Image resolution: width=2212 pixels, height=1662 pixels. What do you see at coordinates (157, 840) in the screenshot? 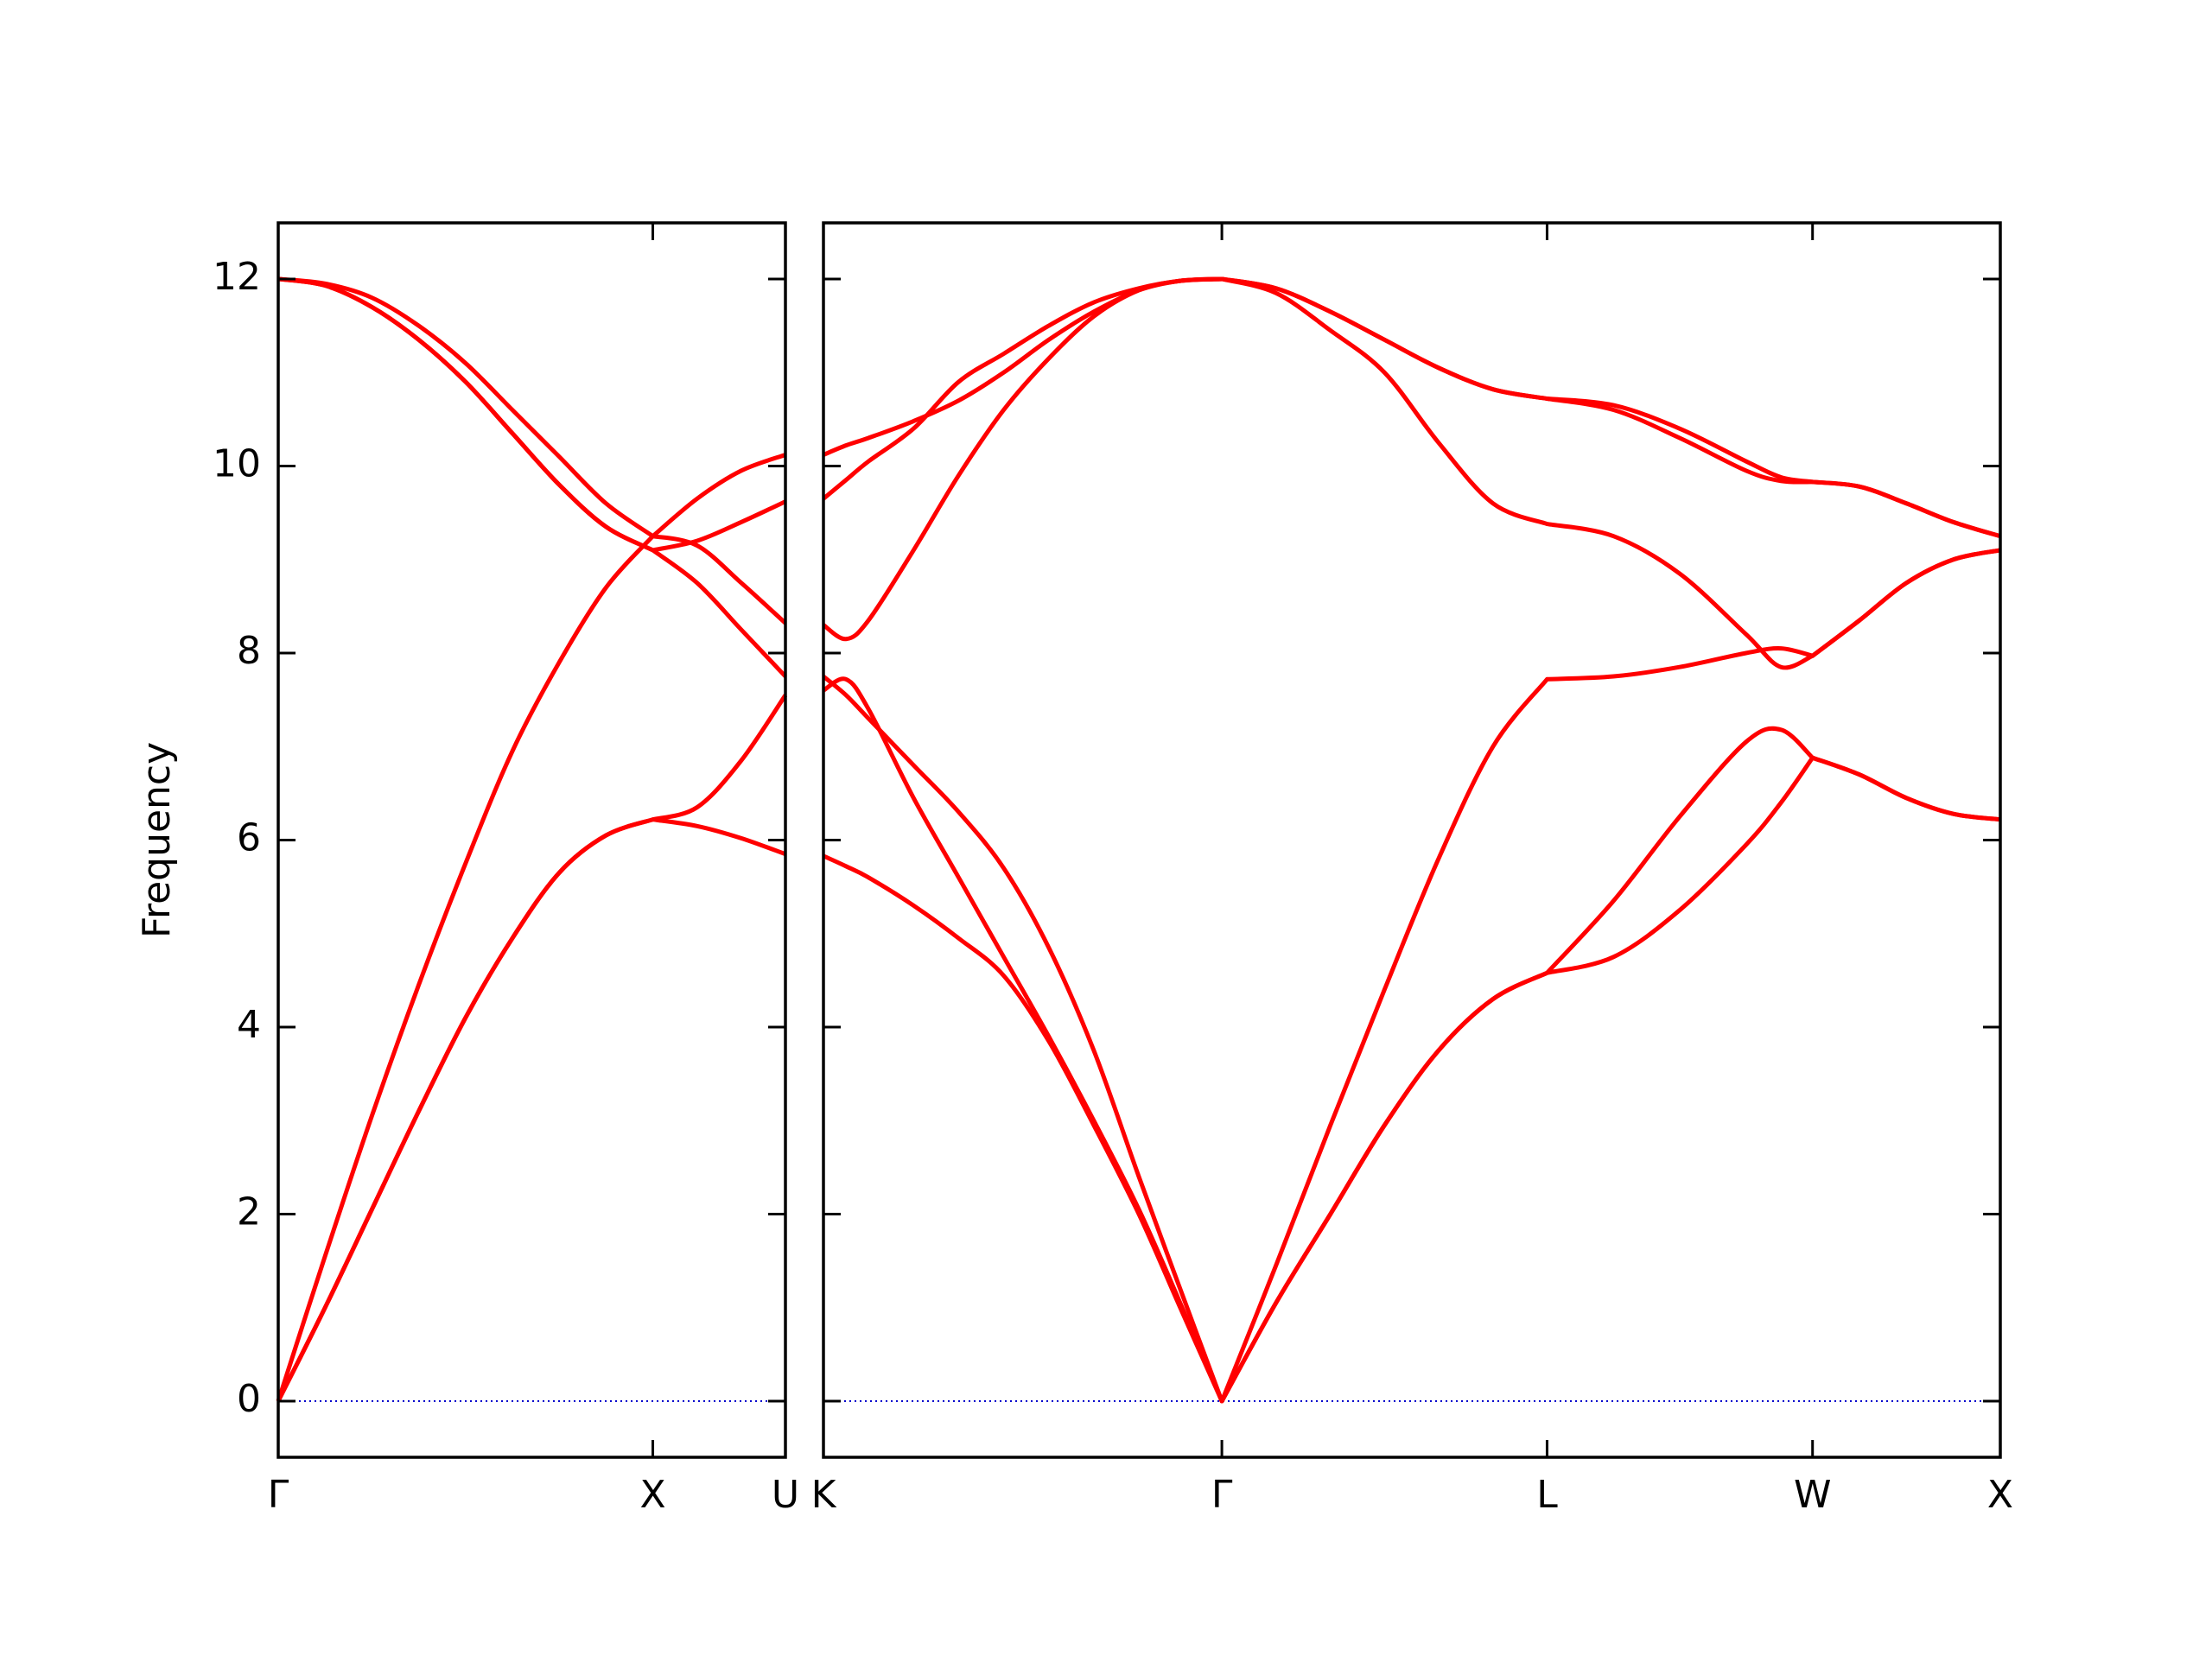
I see `y-axis-label: Frequency` at bounding box center [157, 840].